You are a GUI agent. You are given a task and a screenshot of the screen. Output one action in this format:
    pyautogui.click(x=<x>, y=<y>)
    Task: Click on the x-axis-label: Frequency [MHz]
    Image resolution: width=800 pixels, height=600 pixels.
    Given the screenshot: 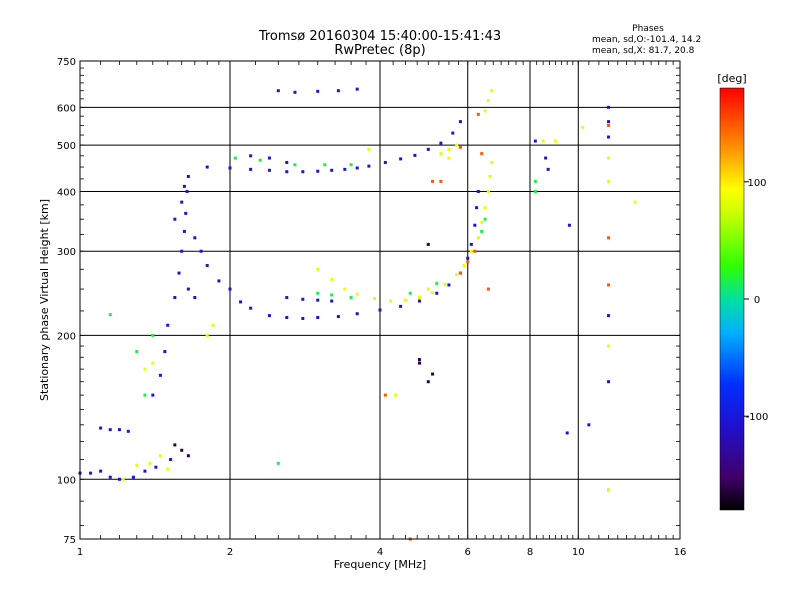 What is the action you would take?
    pyautogui.click(x=380, y=564)
    